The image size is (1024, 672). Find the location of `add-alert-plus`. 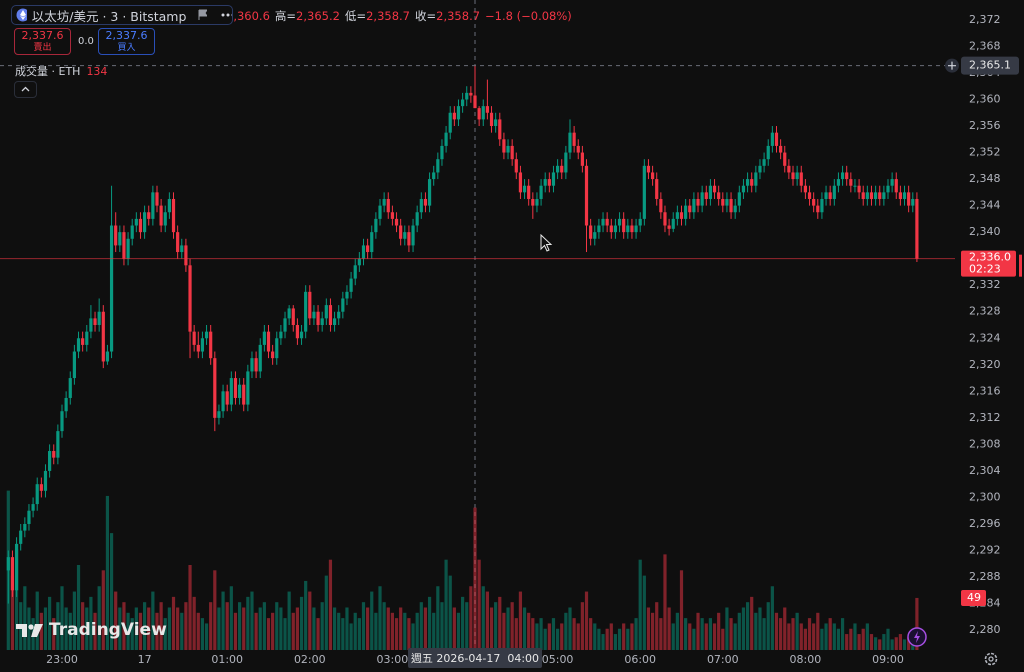

add-alert-plus is located at coordinates (952, 65).